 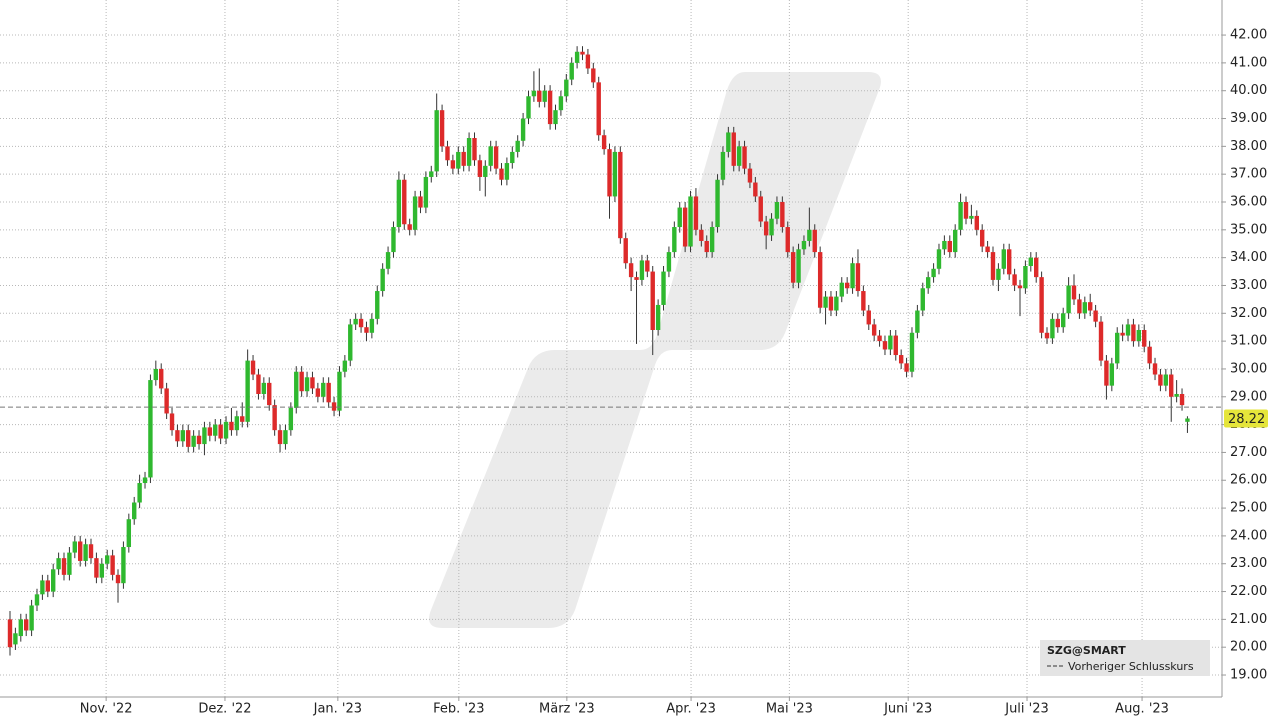 What do you see at coordinates (1248, 146) in the screenshot?
I see `y-tick-label: 38.00` at bounding box center [1248, 146].